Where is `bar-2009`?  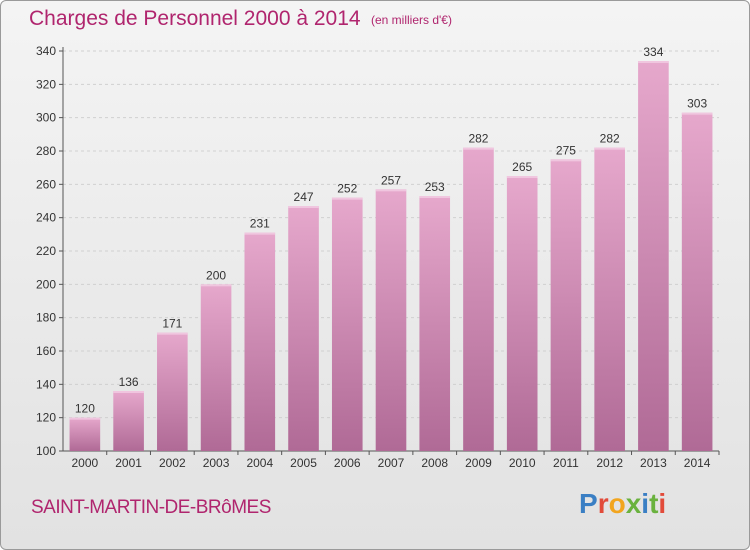 bar-2009 is located at coordinates (478, 299).